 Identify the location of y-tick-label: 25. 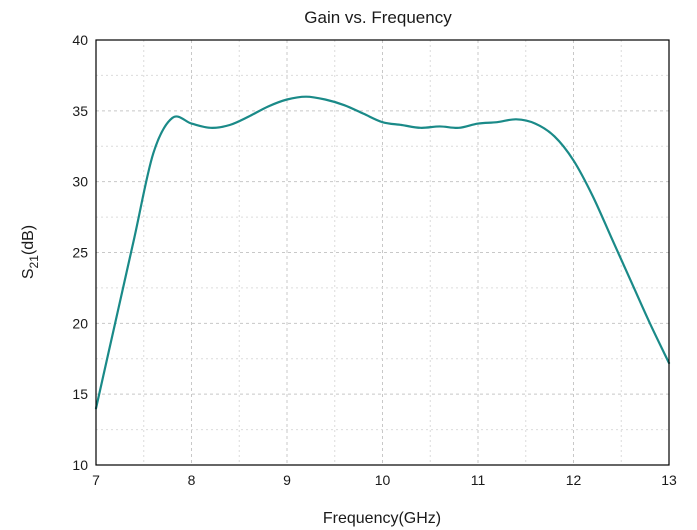
(80, 253).